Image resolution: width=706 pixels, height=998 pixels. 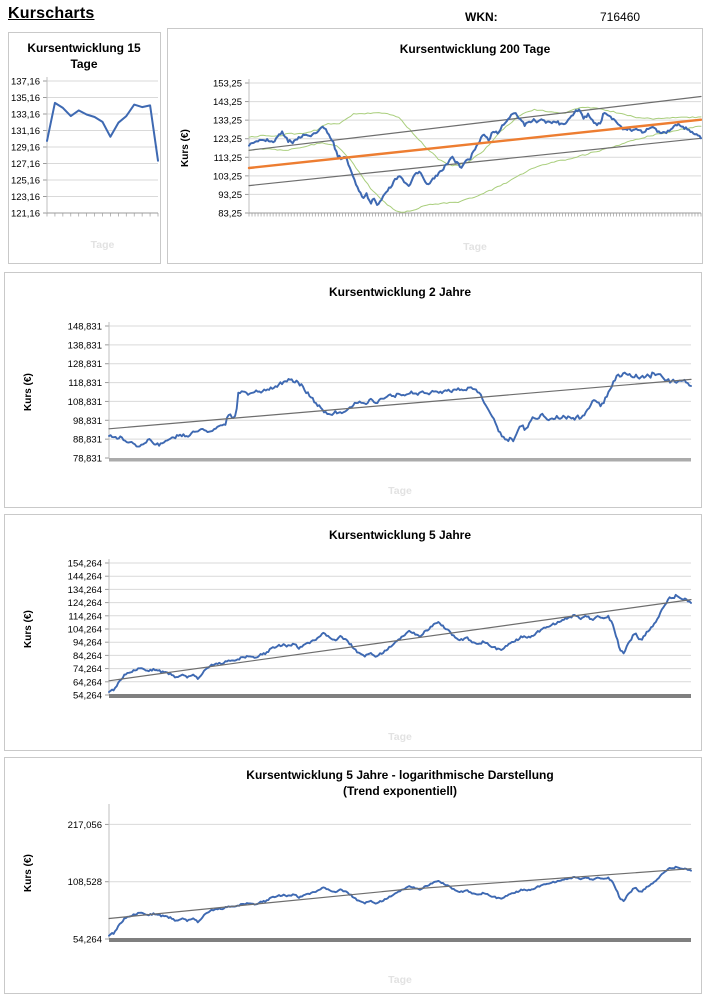 I want to click on y-tick-label: 143,25, so click(x=227, y=102).